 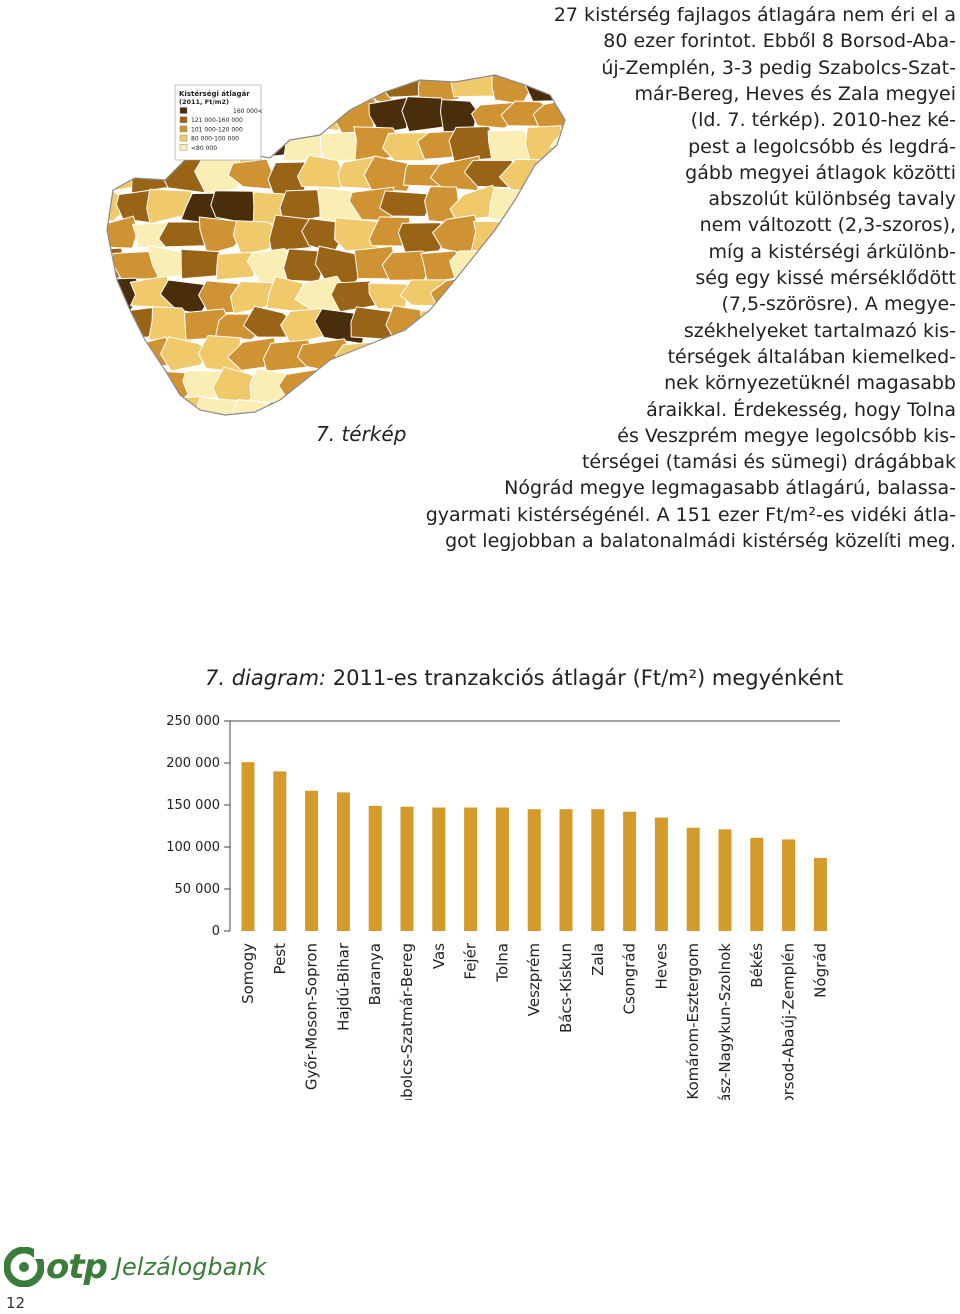 What do you see at coordinates (778, 67) in the screenshot?
I see `paragraph-line: új-Zemplén, 3-3 pedig Szabolcs-Szat-` at bounding box center [778, 67].